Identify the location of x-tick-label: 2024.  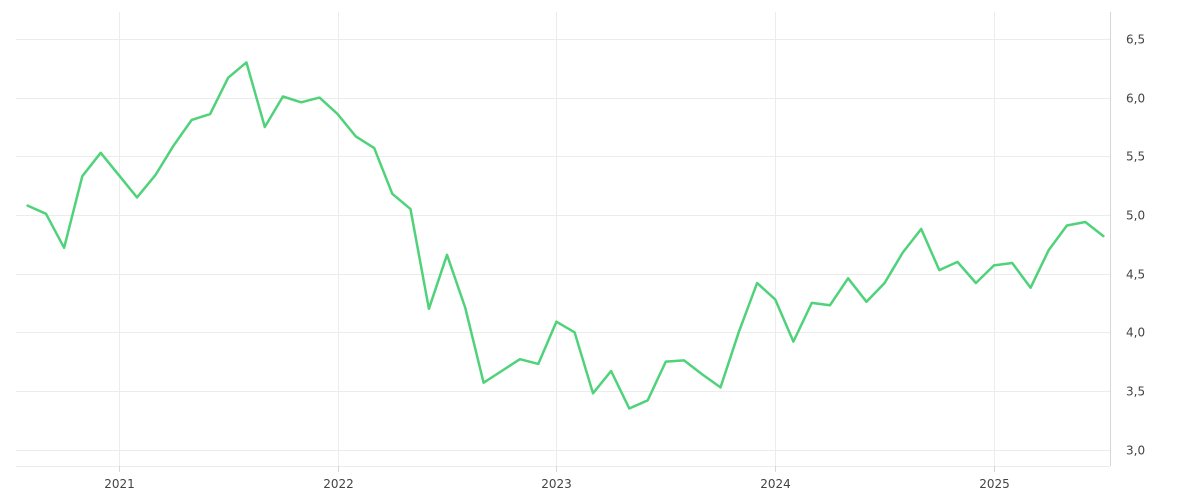
(775, 484).